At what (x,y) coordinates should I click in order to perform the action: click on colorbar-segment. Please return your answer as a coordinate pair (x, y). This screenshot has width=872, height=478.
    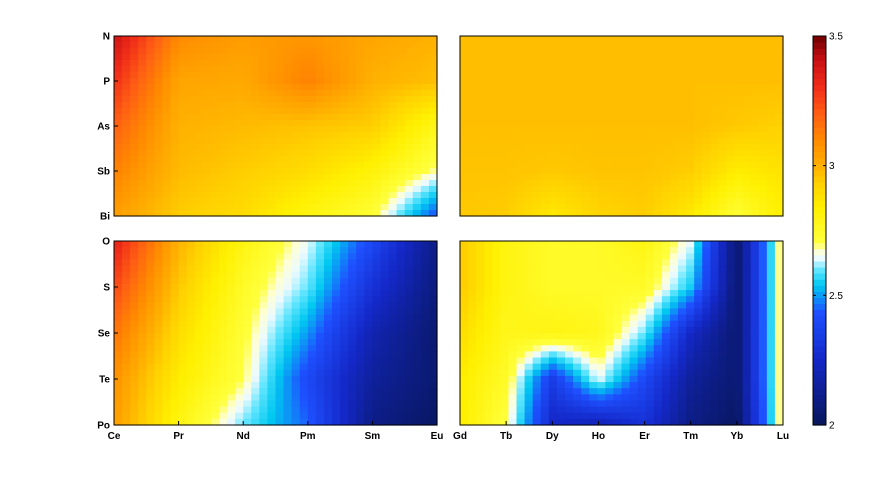
    Looking at the image, I should click on (819, 136).